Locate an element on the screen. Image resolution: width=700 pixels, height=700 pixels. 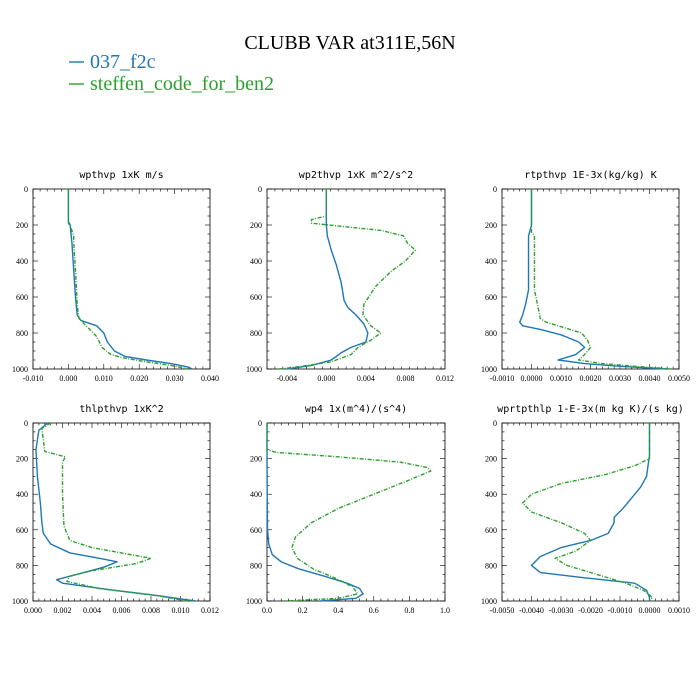
ytick-label-5-1: 200 is located at coordinates (491, 459).